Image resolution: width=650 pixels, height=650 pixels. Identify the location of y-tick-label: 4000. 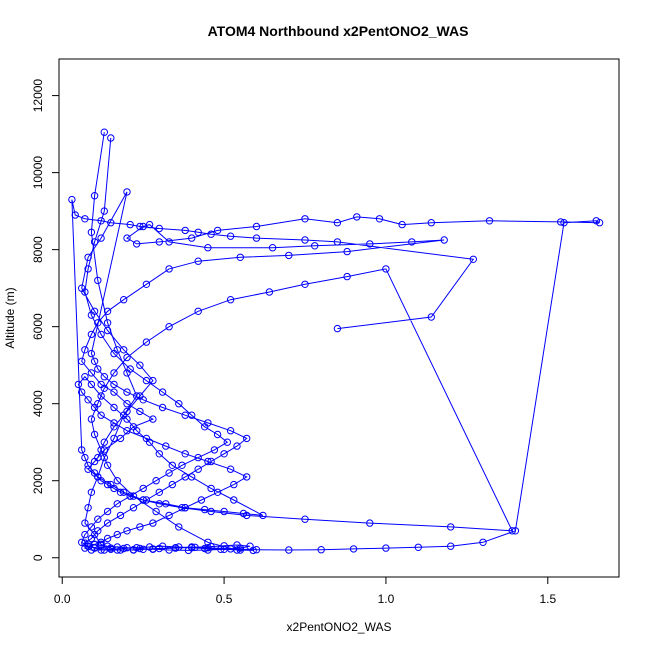
(38, 403).